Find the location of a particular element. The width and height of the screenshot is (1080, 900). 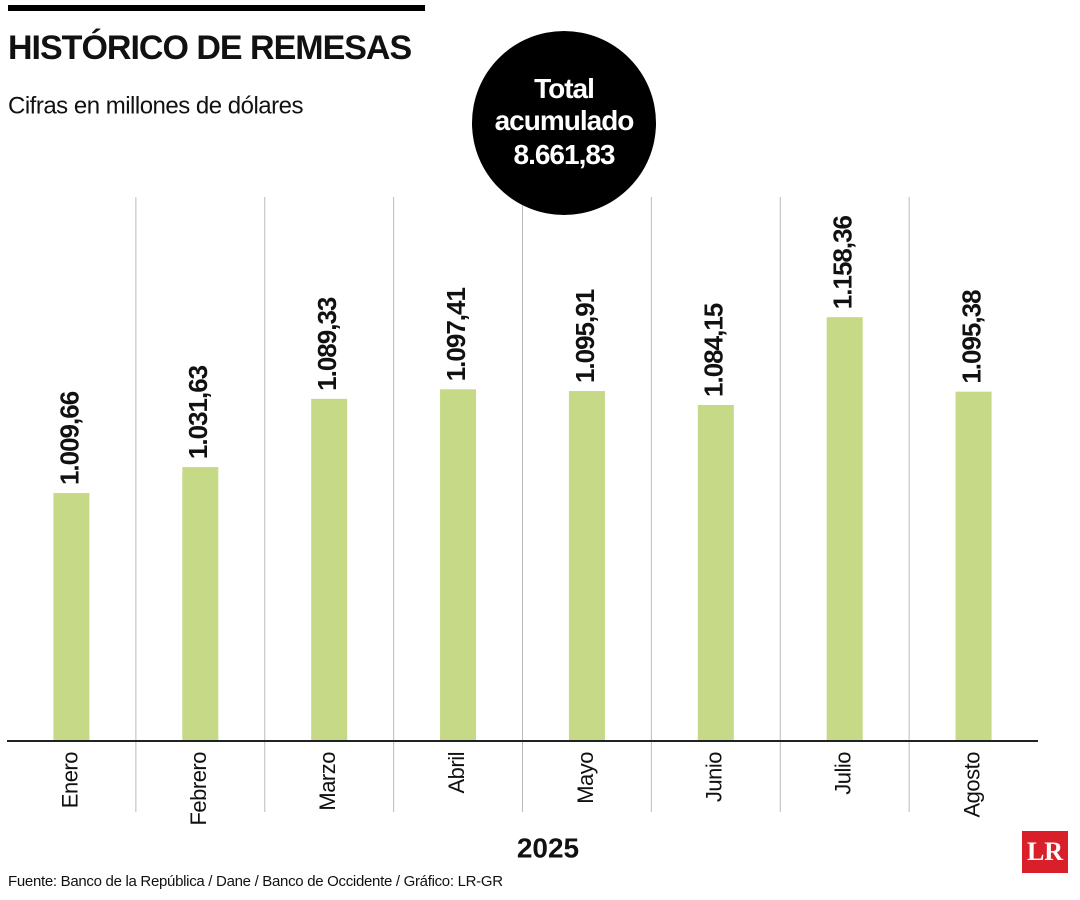

value-label: 1.089,33 is located at coordinates (327, 344).